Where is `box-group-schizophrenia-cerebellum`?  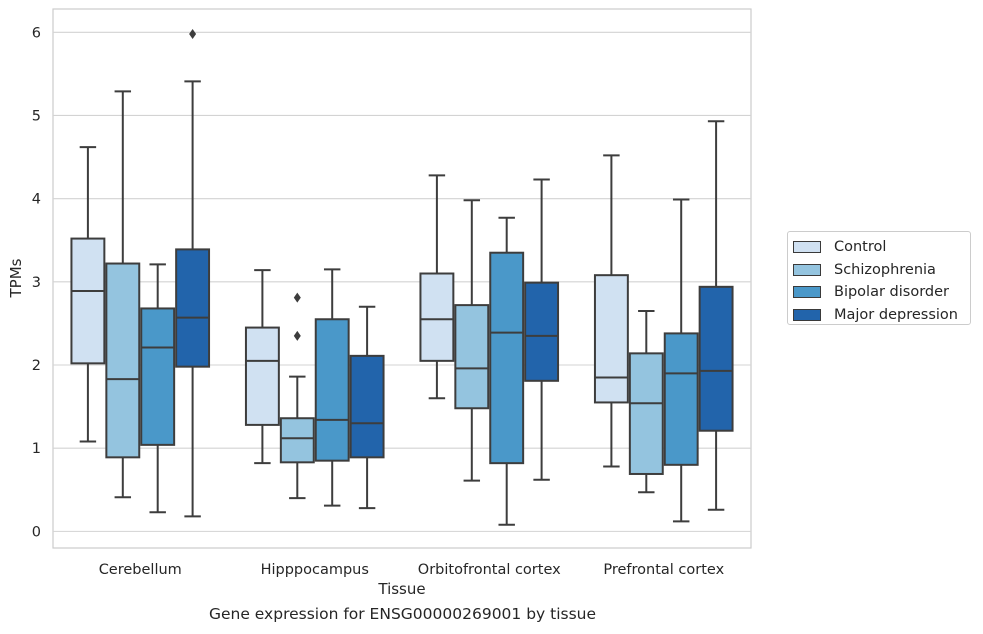 box-group-schizophrenia-cerebellum is located at coordinates (123, 294).